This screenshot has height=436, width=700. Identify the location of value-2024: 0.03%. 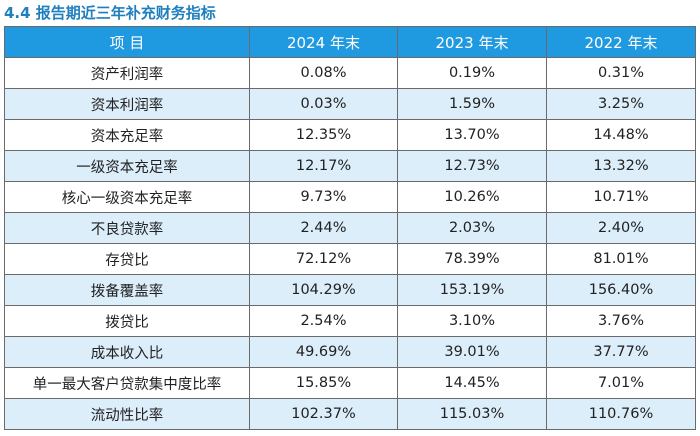
(323, 104).